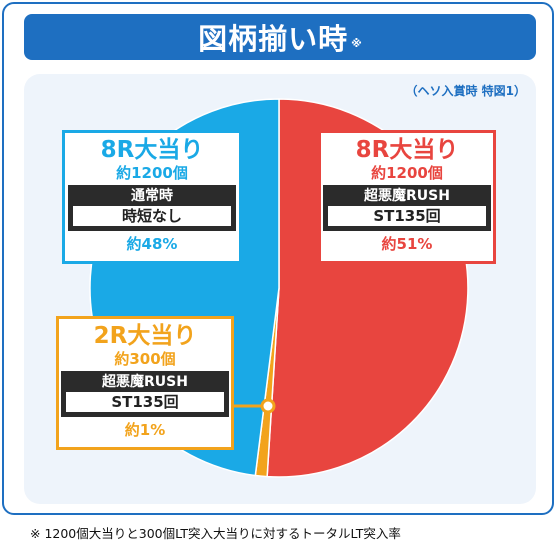  Describe the element at coordinates (356, 43) in the screenshot. I see `title-note-mark: ※` at that location.